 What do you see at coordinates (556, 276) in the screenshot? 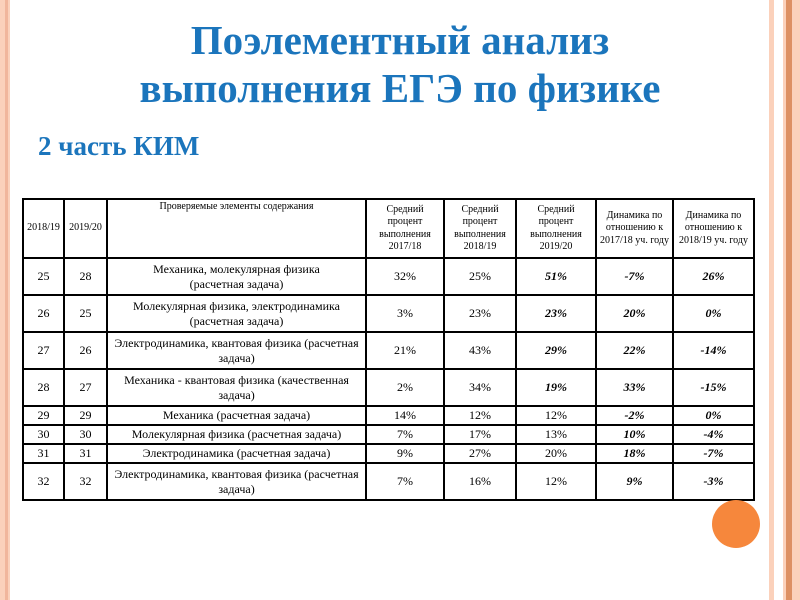
I see `cell-avg-percent-2019-20: 51%` at bounding box center [556, 276].